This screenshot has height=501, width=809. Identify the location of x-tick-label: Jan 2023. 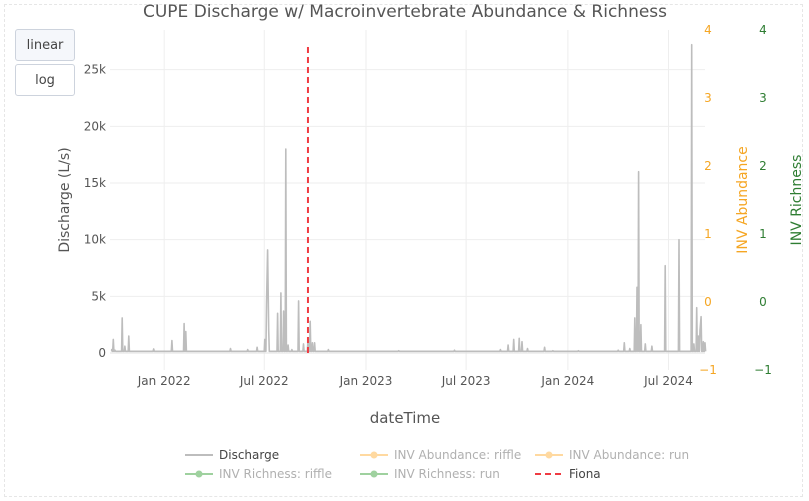
(366, 381).